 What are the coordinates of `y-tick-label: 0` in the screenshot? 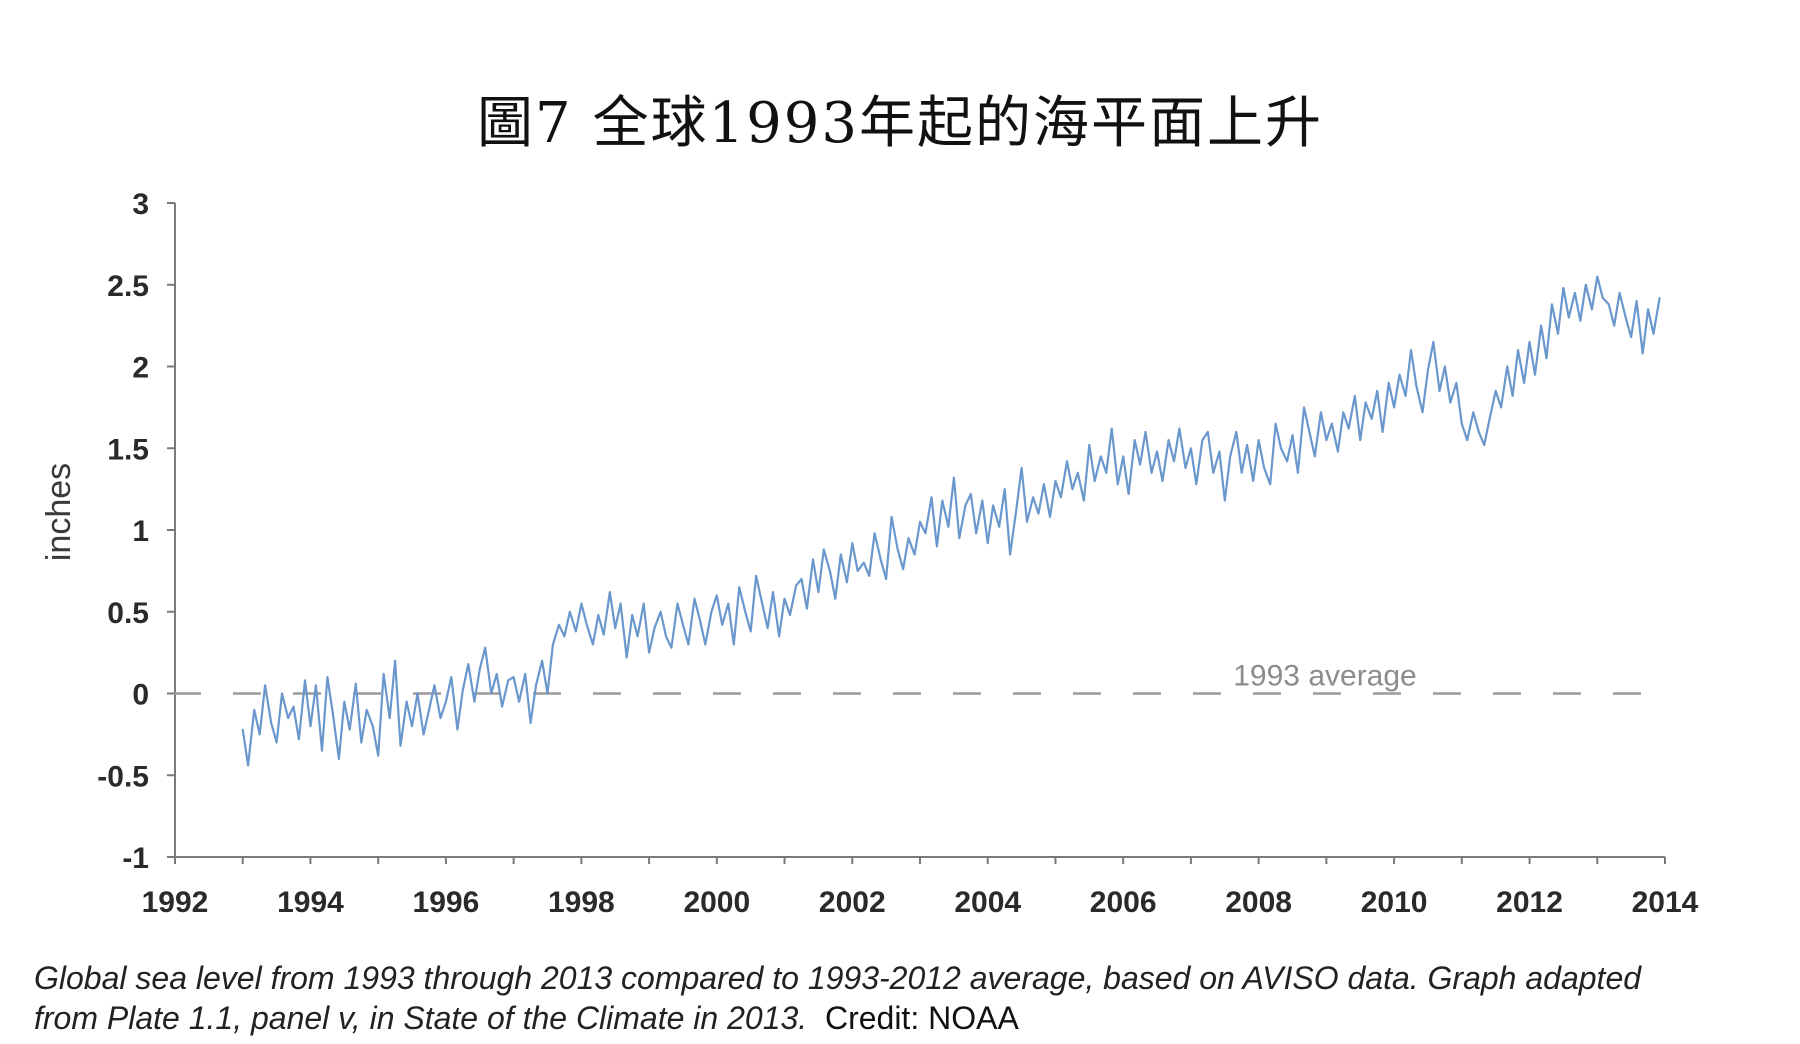 It's located at (140, 695).